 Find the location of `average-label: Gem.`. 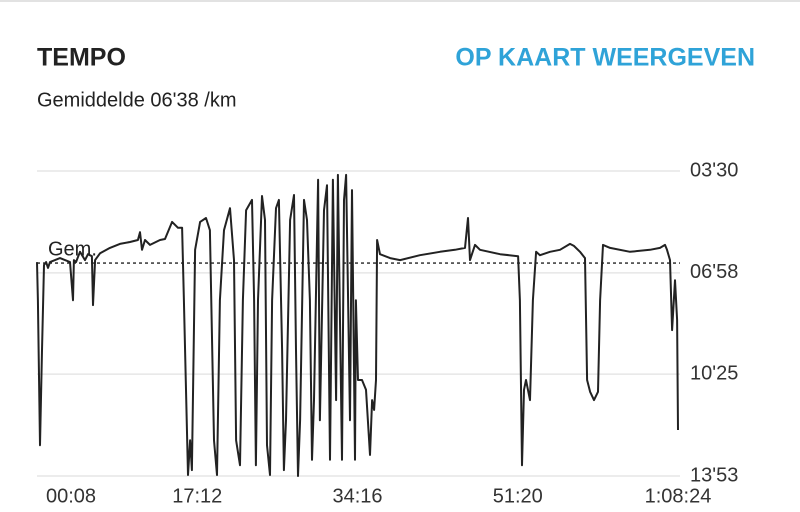

average-label: Gem. is located at coordinates (72, 249).